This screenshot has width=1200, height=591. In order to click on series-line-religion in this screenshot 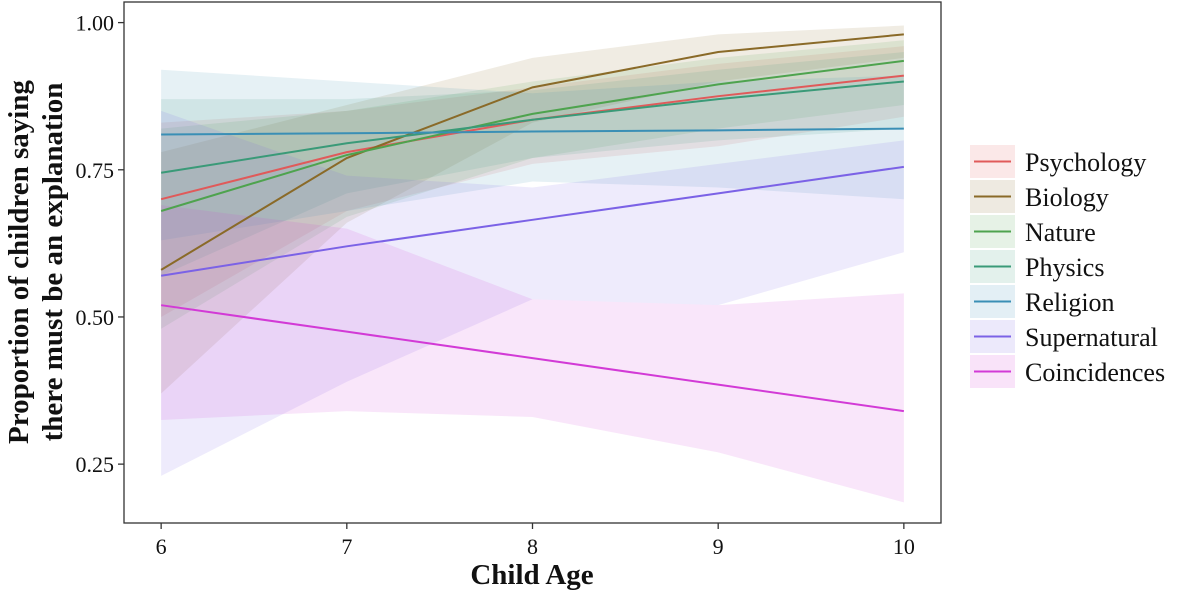, I will do `click(532, 131)`.